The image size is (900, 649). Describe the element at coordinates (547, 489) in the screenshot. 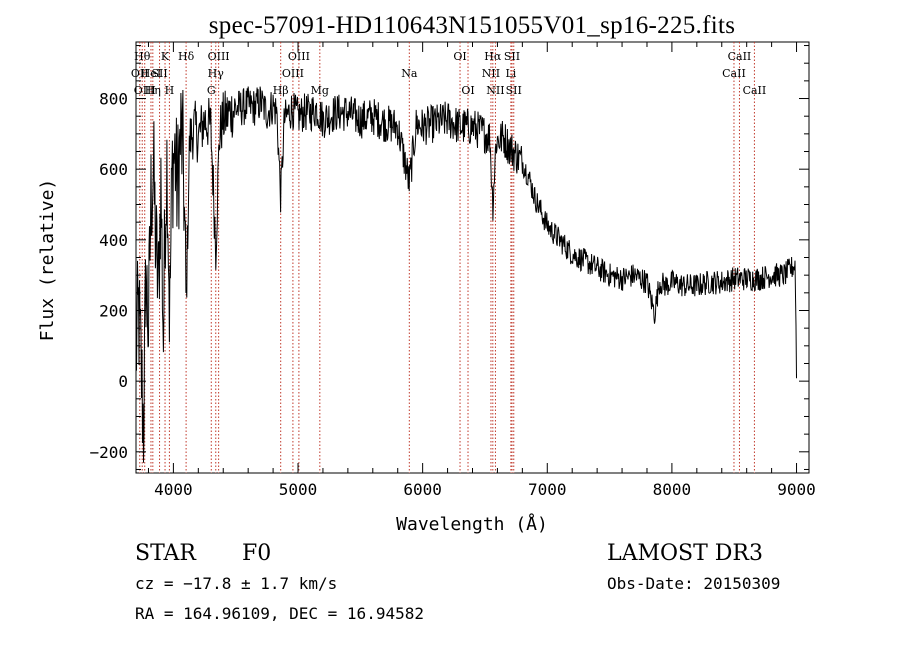

I see `x-tick-label: 7000` at that location.